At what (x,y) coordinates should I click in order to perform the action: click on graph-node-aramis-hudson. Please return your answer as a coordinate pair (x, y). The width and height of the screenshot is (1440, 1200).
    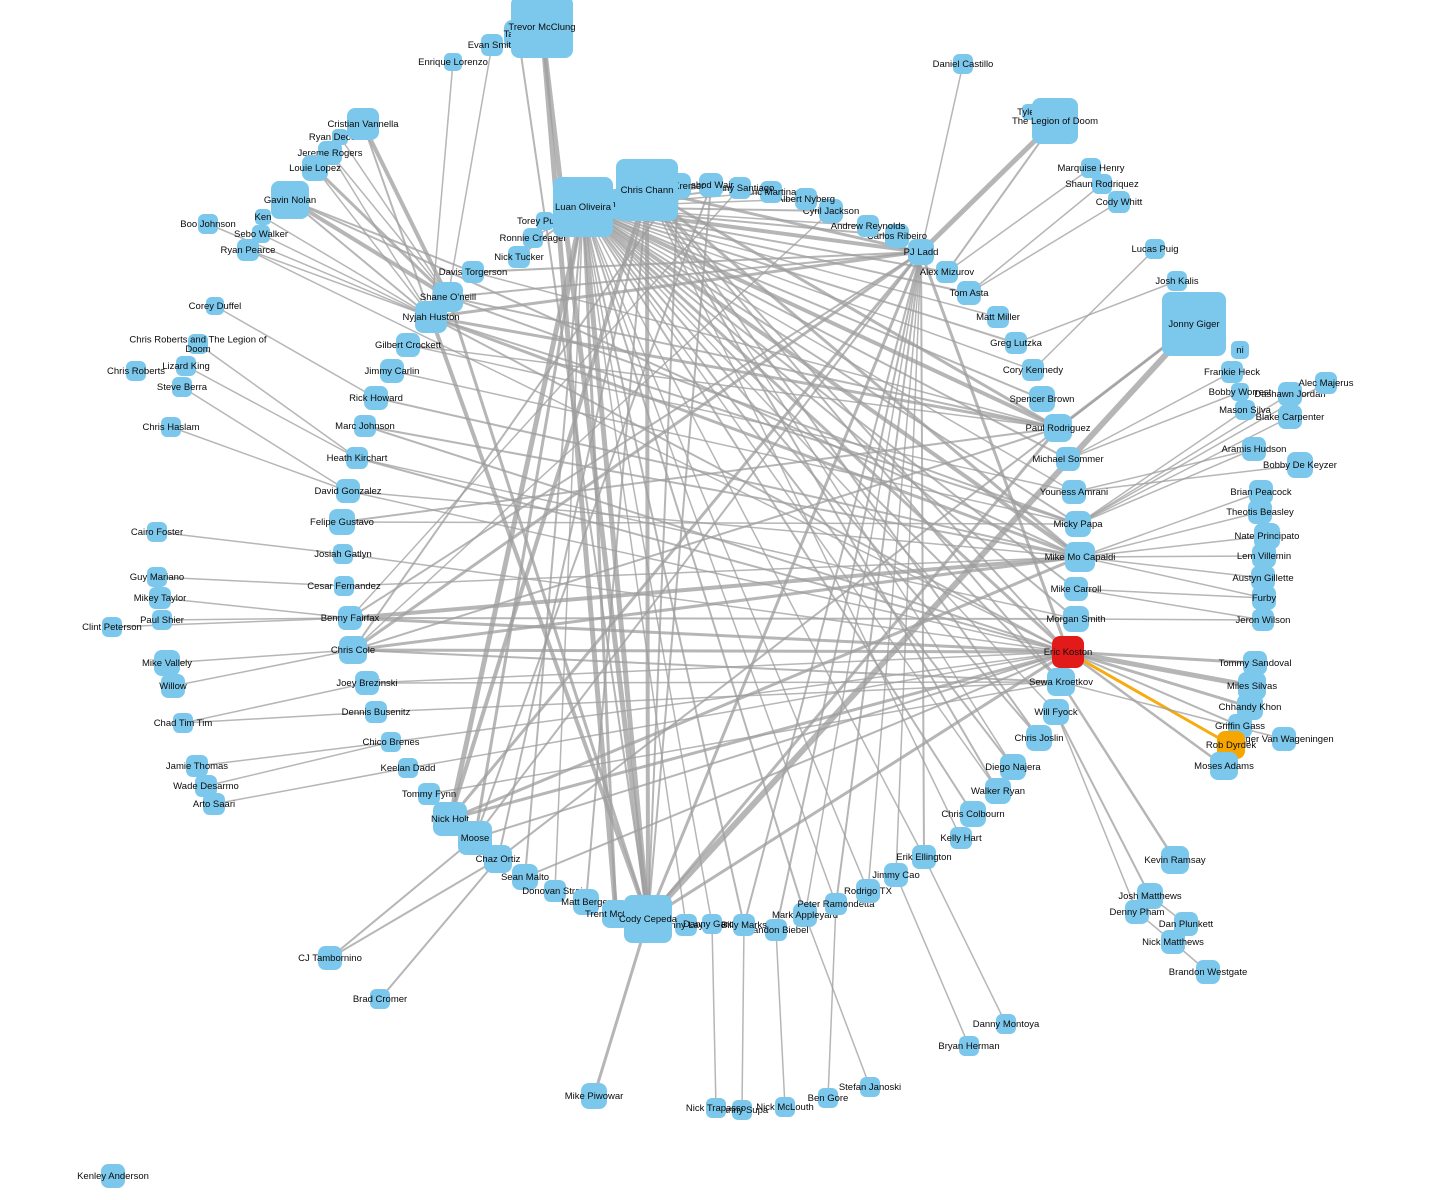
    Looking at the image, I should click on (1254, 449).